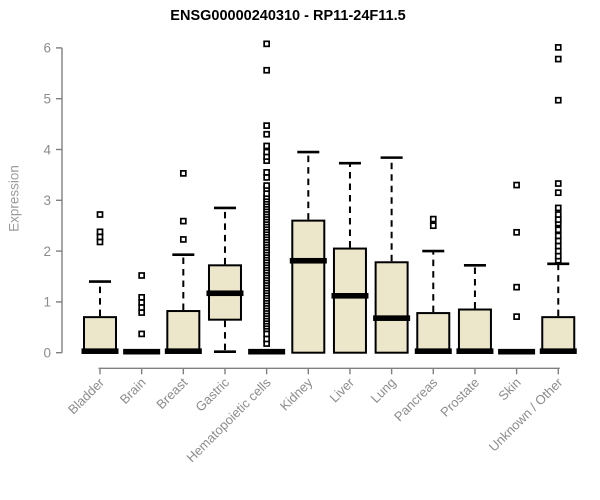  I want to click on box-pancreas, so click(433, 284).